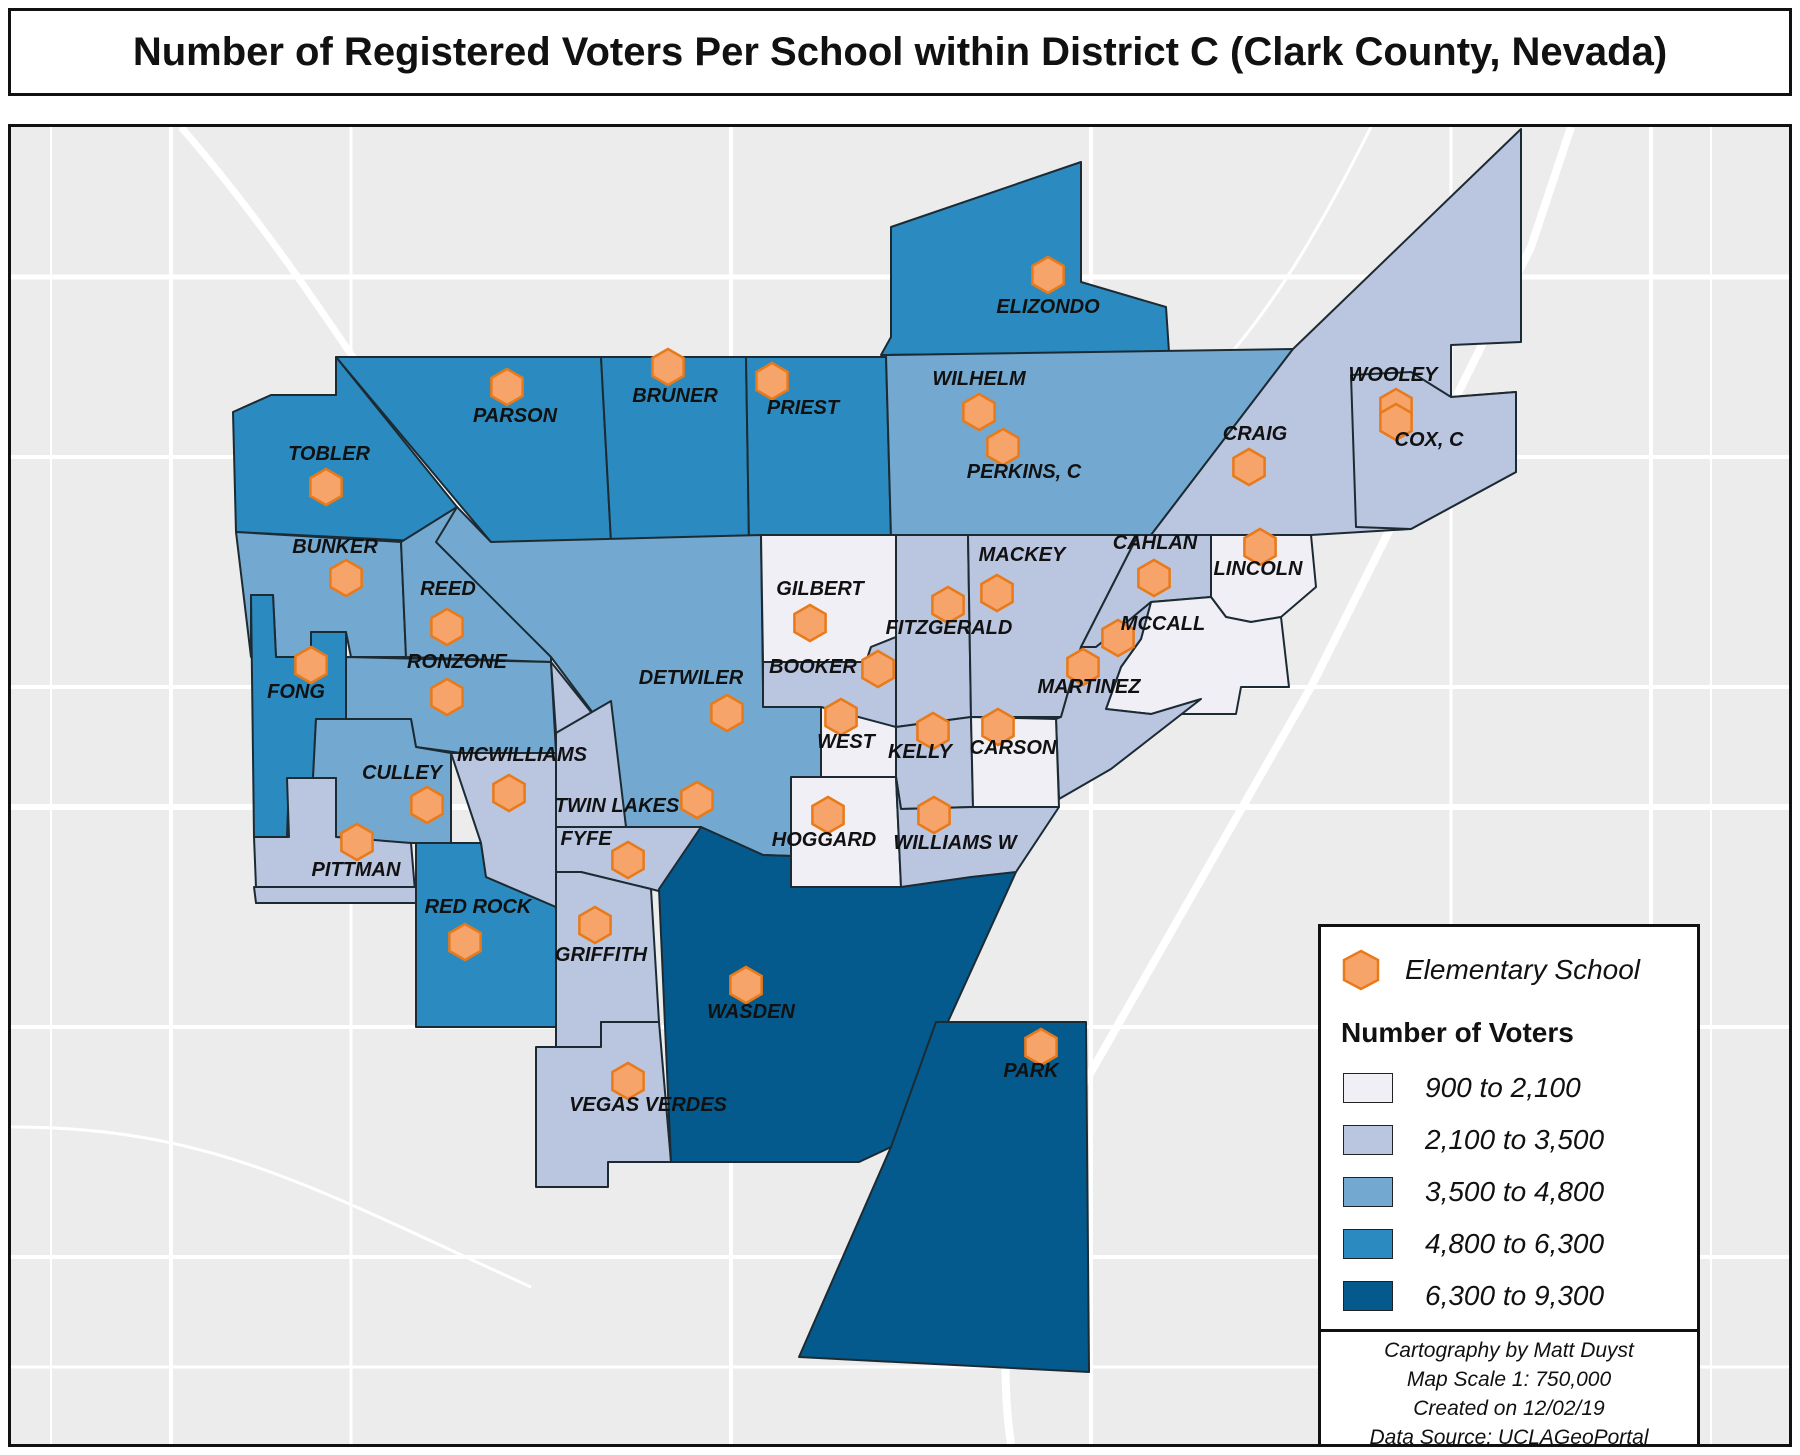 Image resolution: width=1800 pixels, height=1455 pixels. What do you see at coordinates (586, 839) in the screenshot?
I see `school-label-fyfe: FYFE` at bounding box center [586, 839].